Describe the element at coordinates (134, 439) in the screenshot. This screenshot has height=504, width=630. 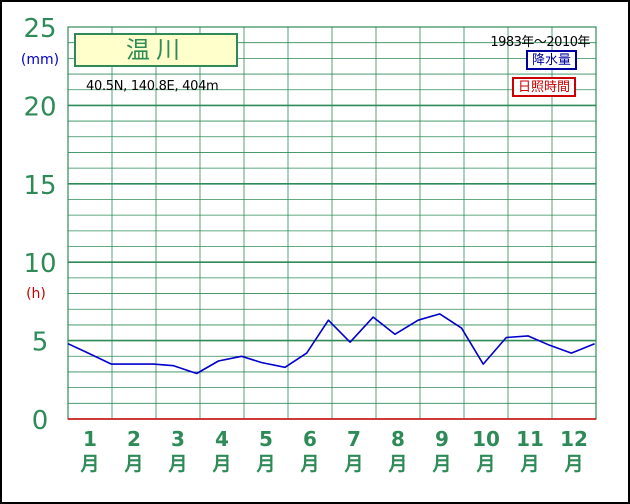
I see `month-number: 2` at that location.